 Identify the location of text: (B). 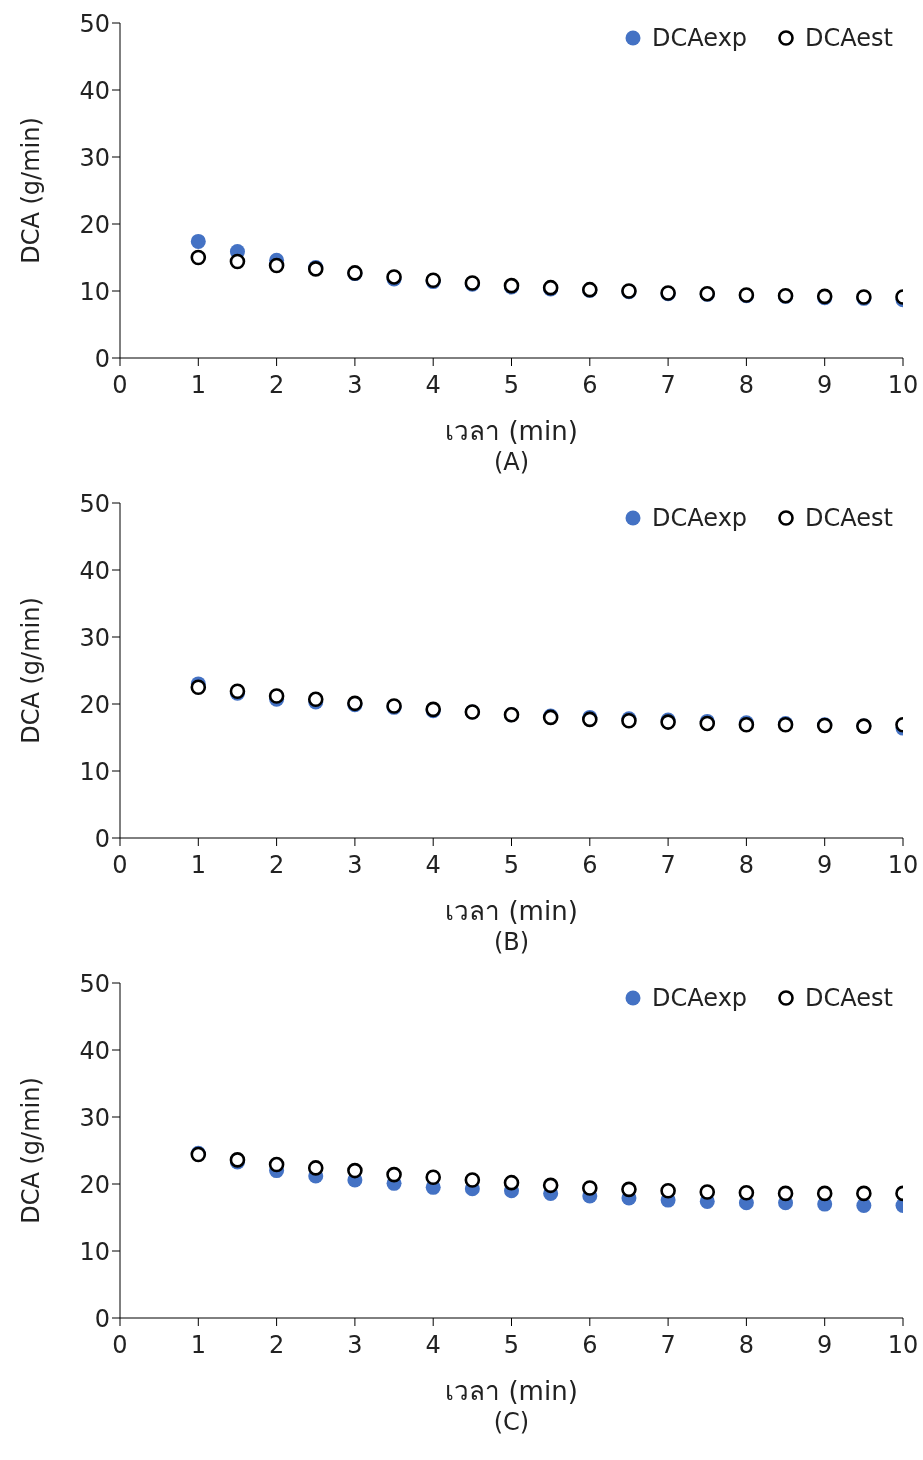
(511, 942).